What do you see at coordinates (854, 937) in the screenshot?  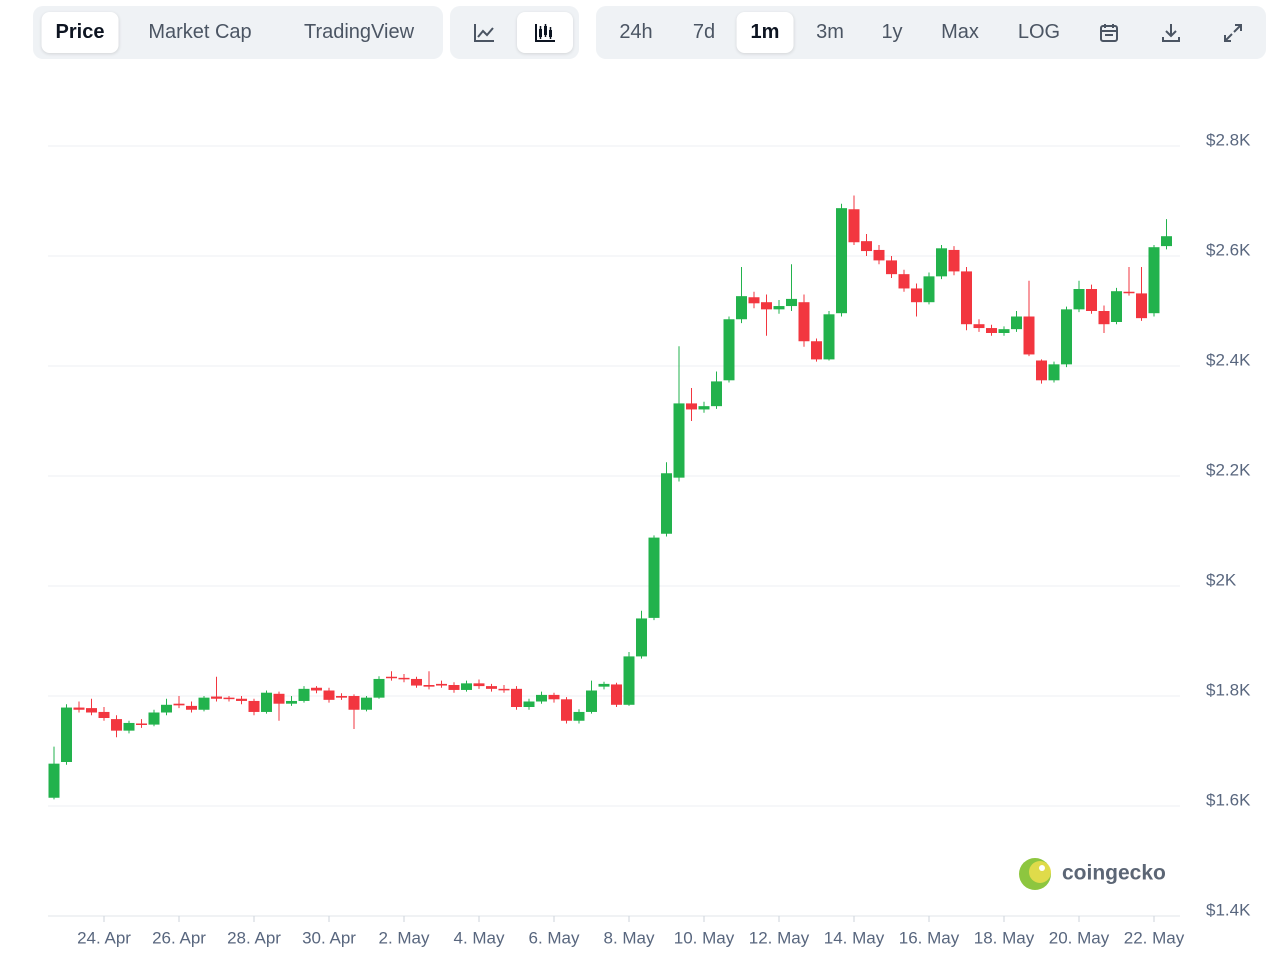 I see `x-tick-label: 14. May` at bounding box center [854, 937].